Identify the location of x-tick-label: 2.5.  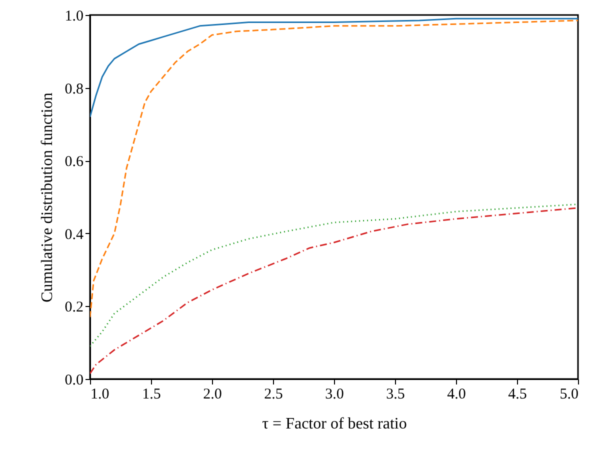
(273, 394).